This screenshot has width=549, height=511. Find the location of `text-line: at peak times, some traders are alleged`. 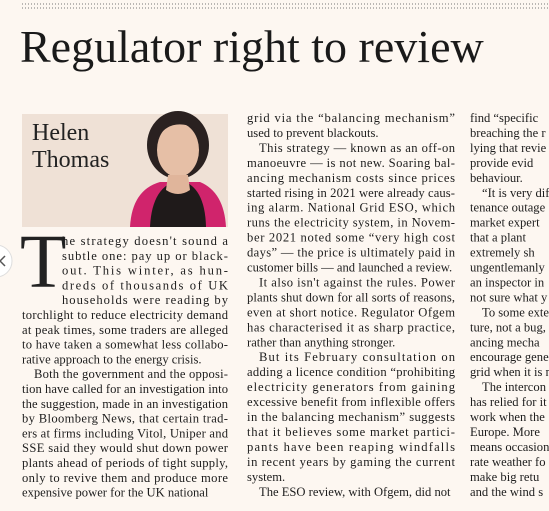

text-line: at peak times, some traders are alleged is located at coordinates (125, 330).